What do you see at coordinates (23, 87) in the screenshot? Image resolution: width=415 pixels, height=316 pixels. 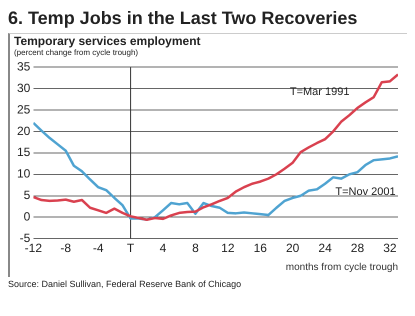 I see `y-tick-label: 30` at bounding box center [23, 87].